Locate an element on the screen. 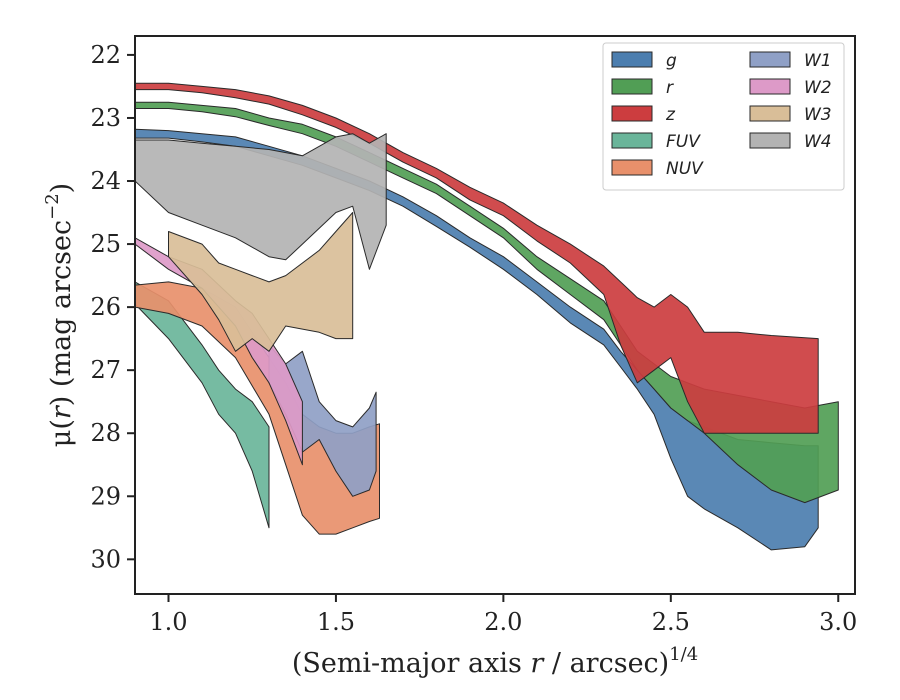 The image size is (900, 700). x-axis-label: (Semi-major axis r / arcsec)1/4 is located at coordinates (495, 661).